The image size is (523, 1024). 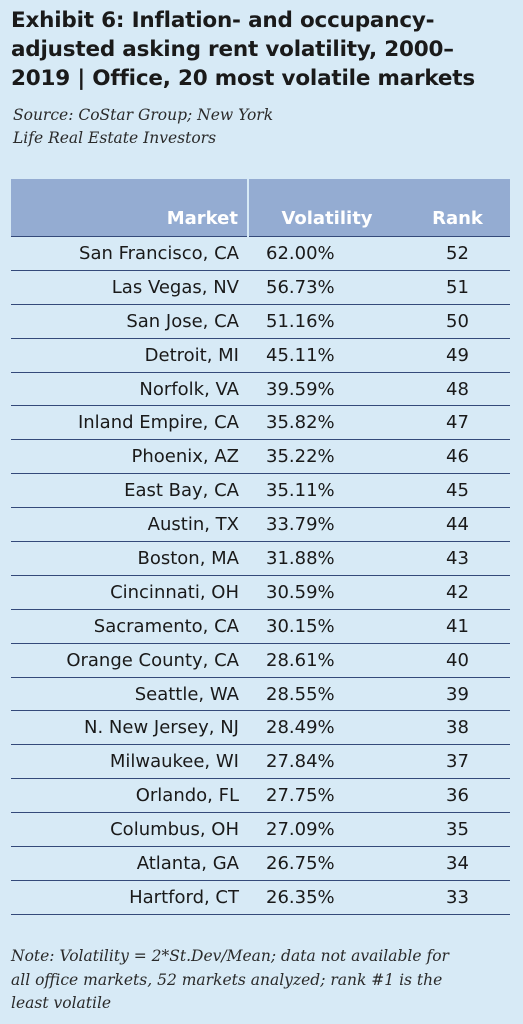 I want to click on rank-cell: 52, so click(x=457, y=253).